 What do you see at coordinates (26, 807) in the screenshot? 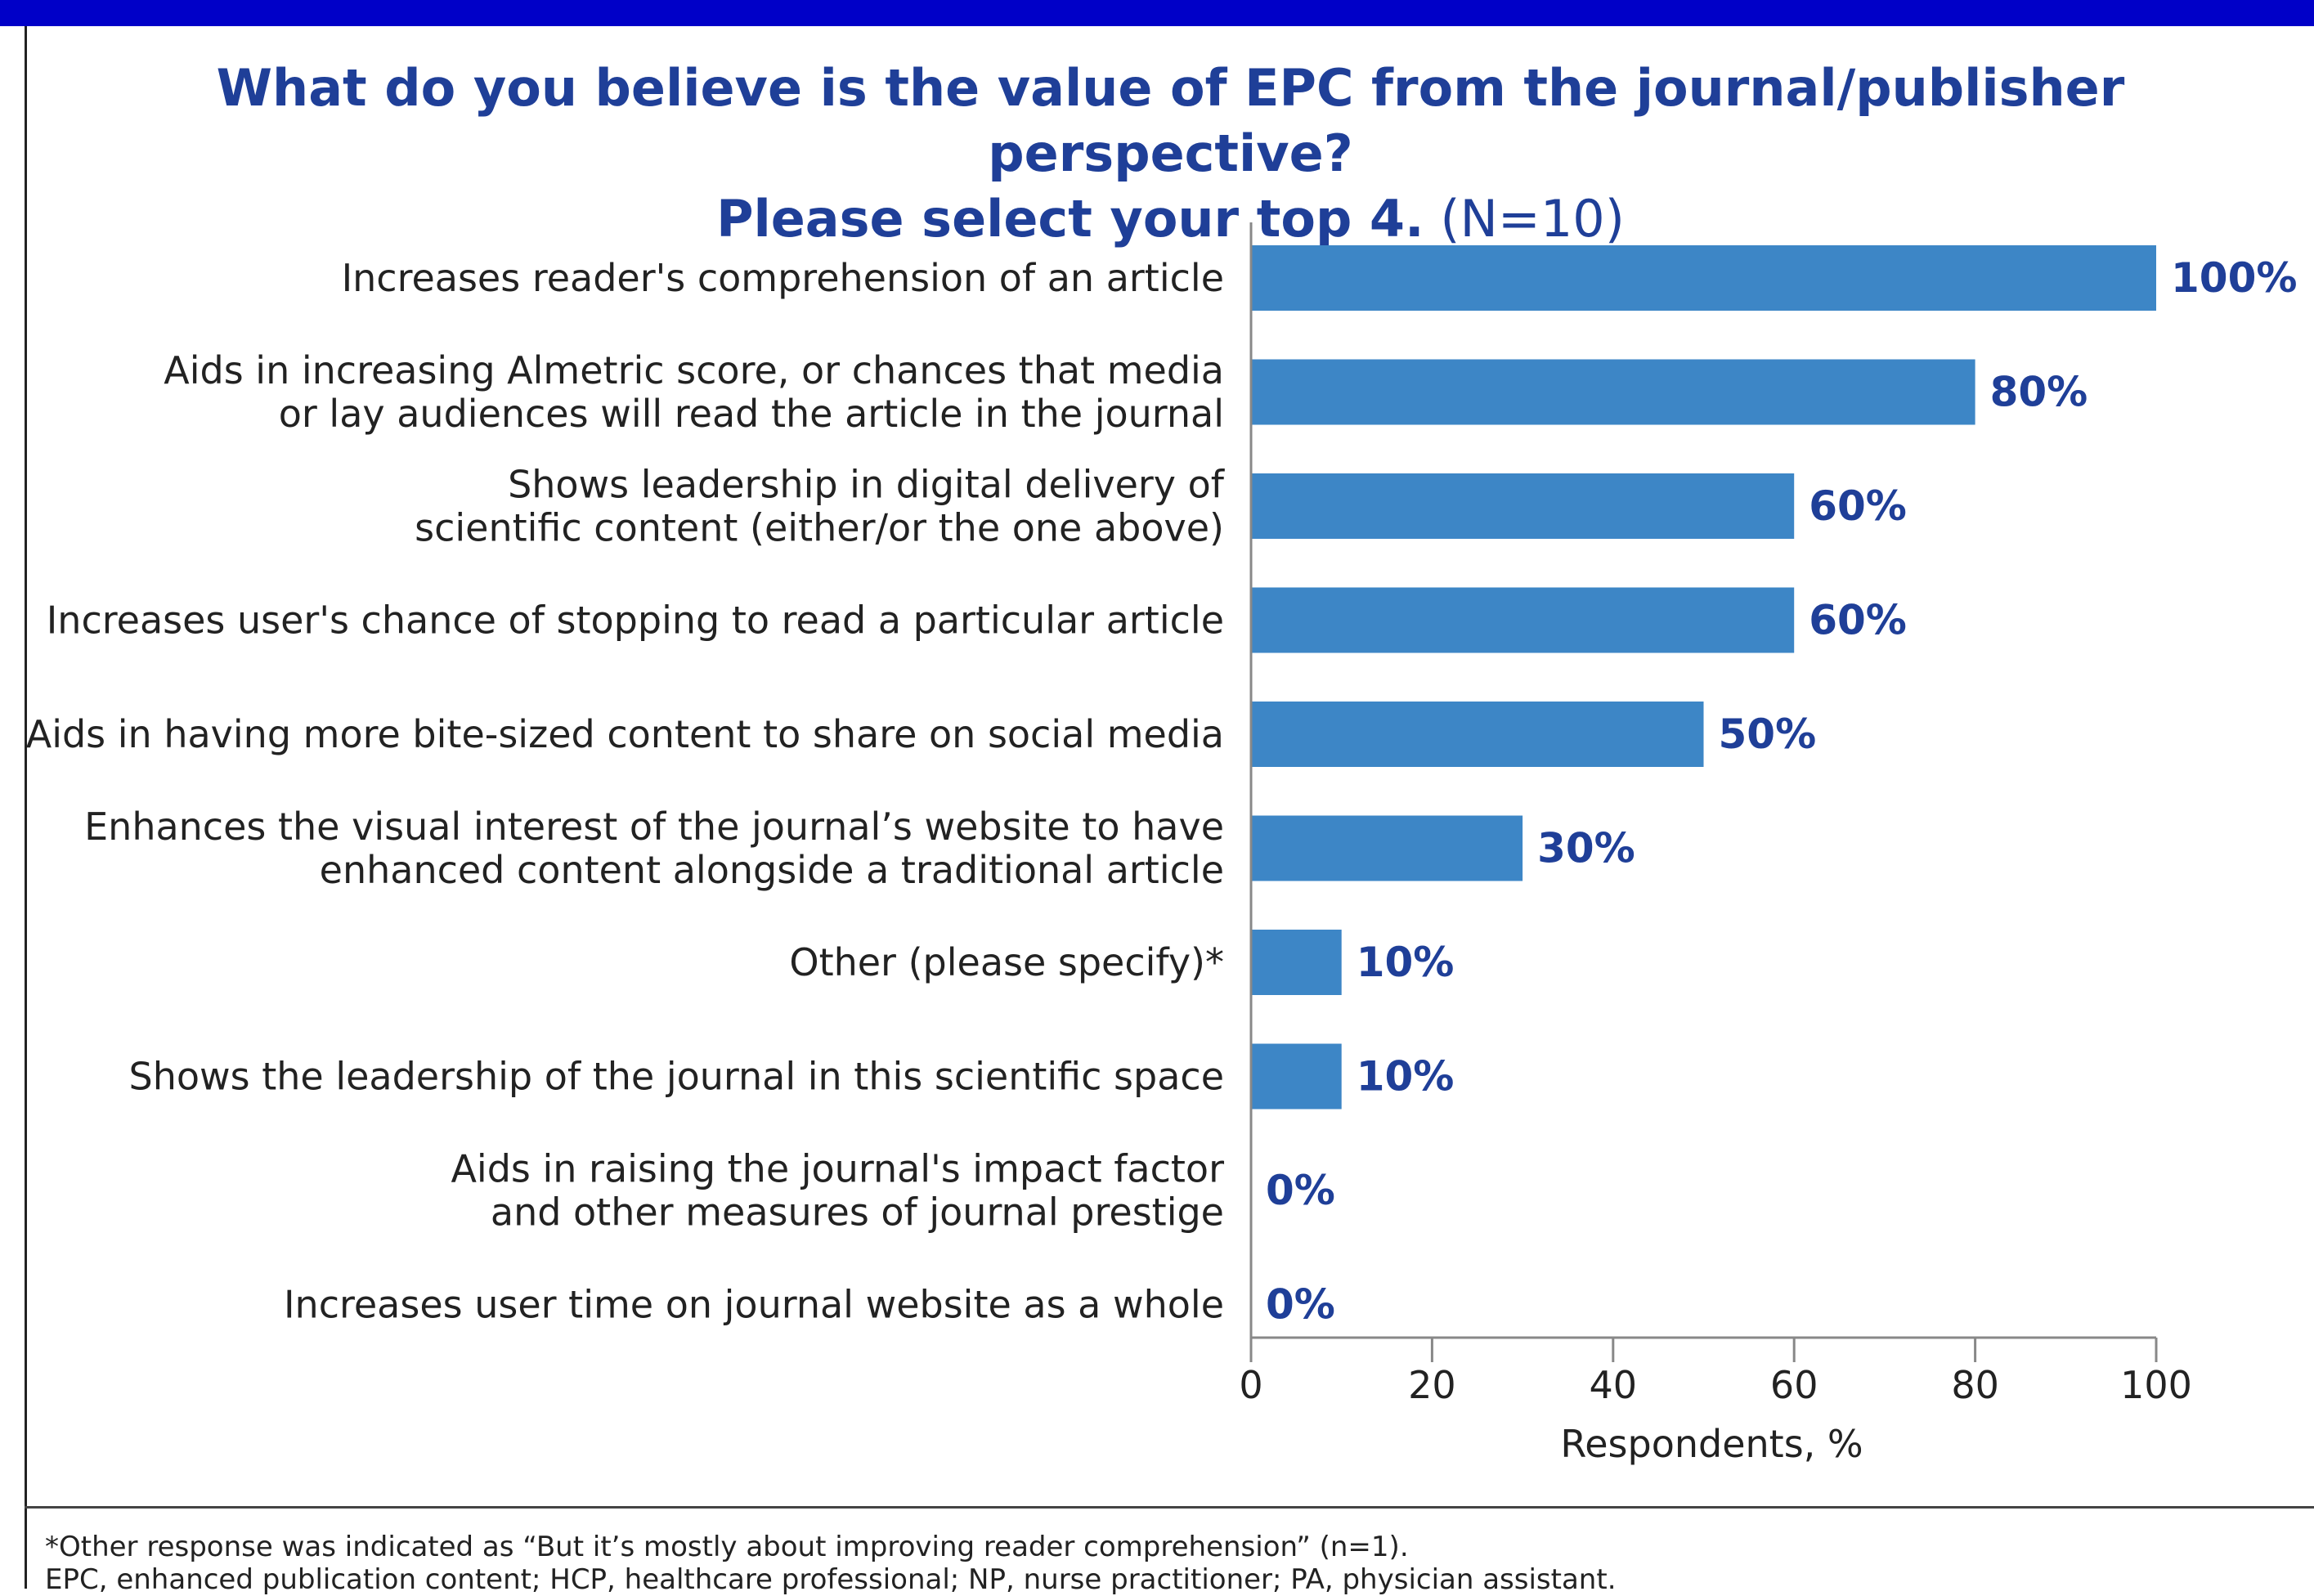
I see `frame-border-left` at bounding box center [26, 807].